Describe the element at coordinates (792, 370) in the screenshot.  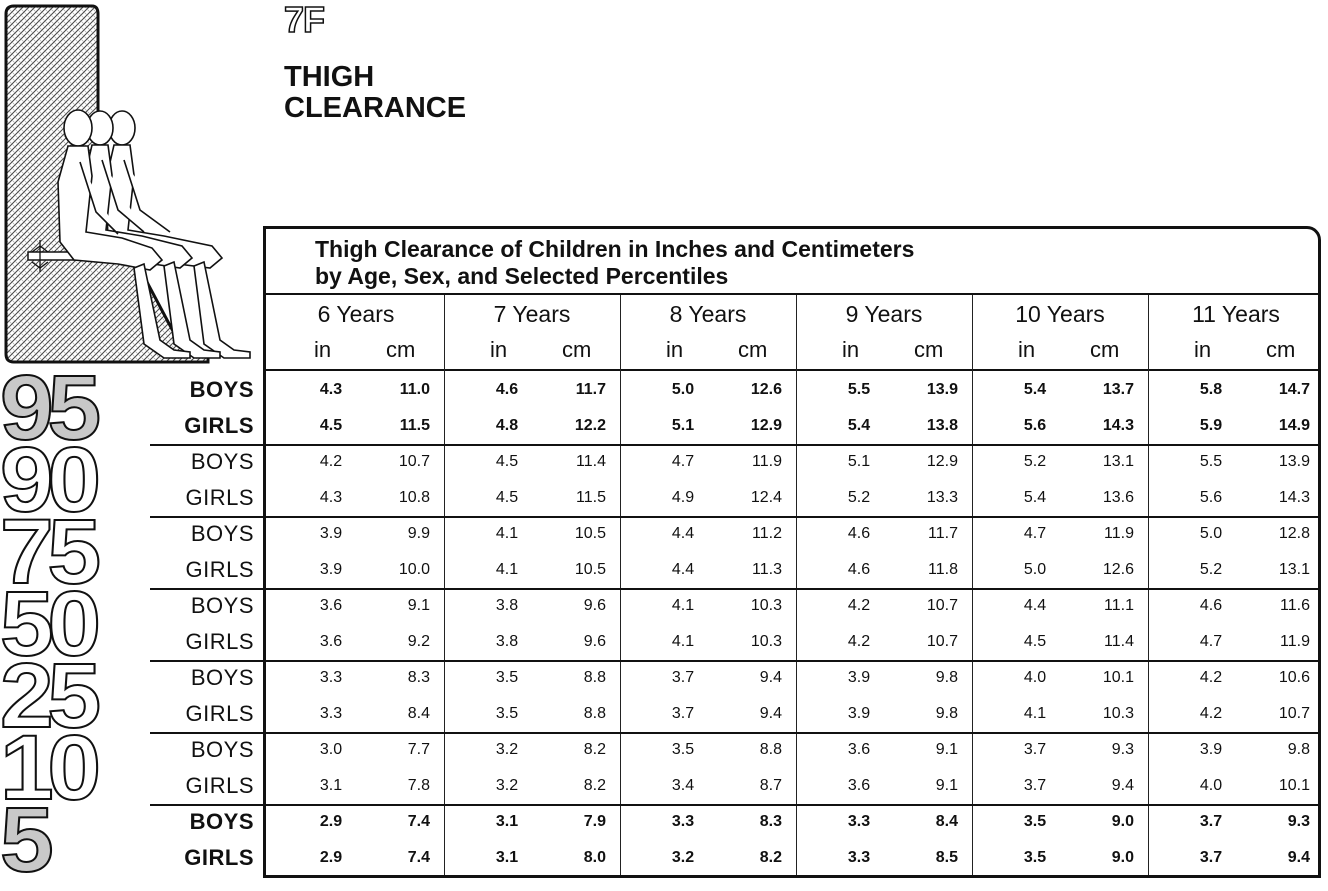
I see `header-divider` at that location.